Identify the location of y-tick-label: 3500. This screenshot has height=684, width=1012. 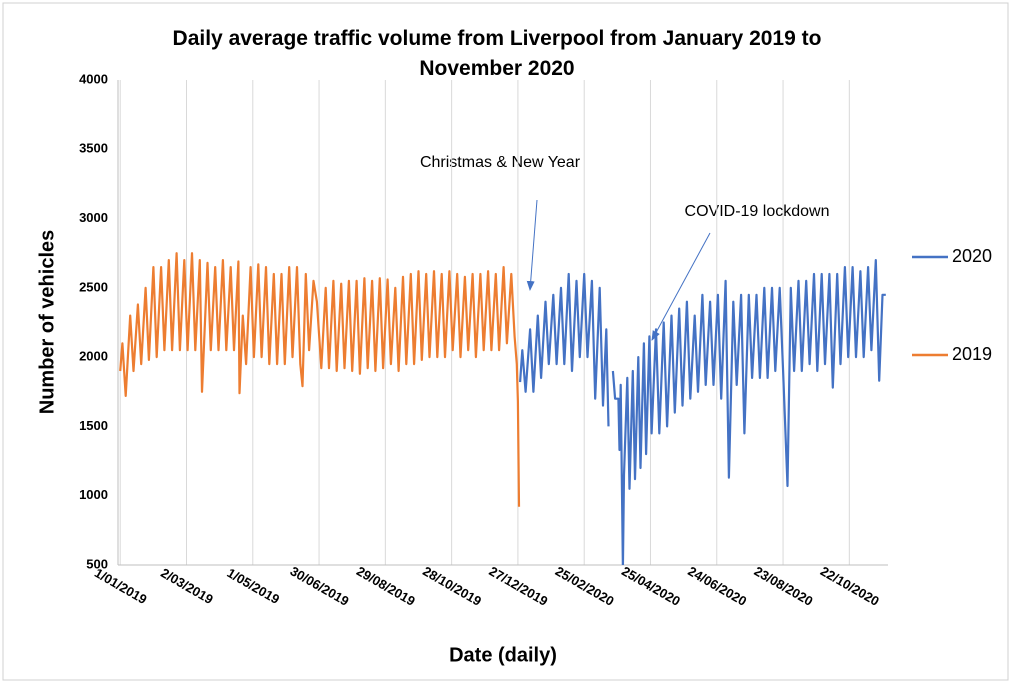
(93, 148).